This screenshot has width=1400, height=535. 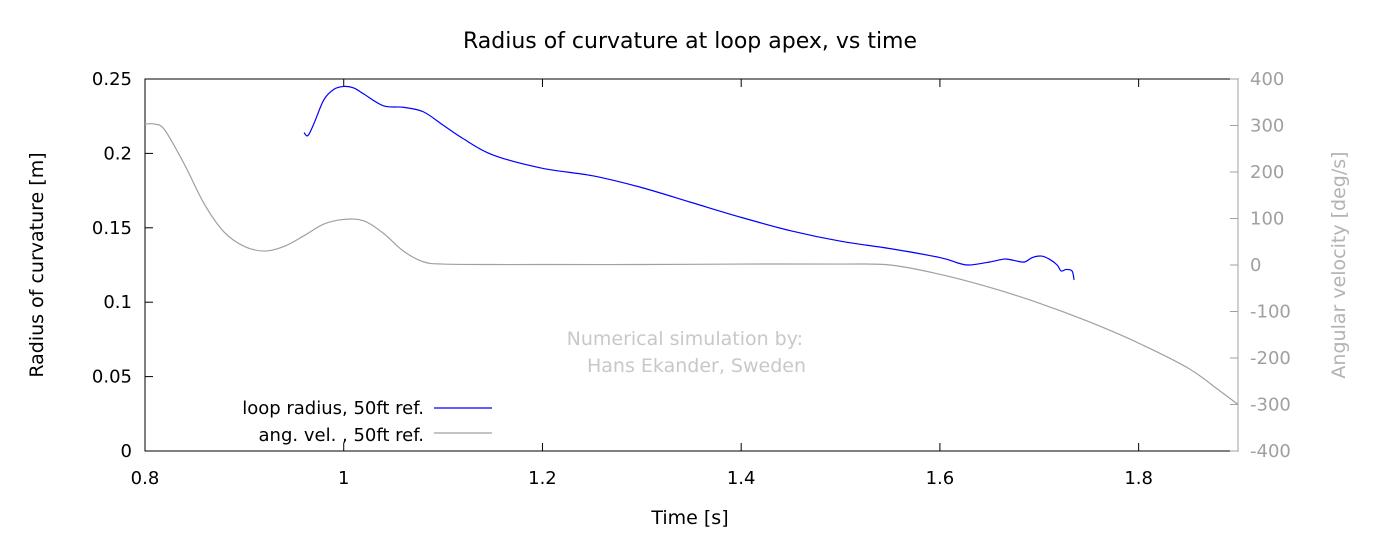 I want to click on y2-axis-ticks: -400 -300 -200 -100 0 100 200 300 400, so click(x=1260, y=265).